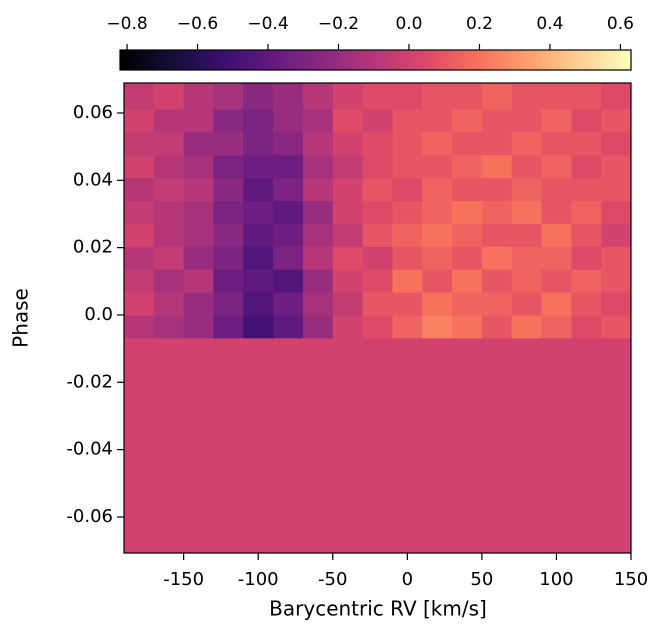 This screenshot has width=658, height=629. I want to click on x-tick-label: -50, so click(332, 579).